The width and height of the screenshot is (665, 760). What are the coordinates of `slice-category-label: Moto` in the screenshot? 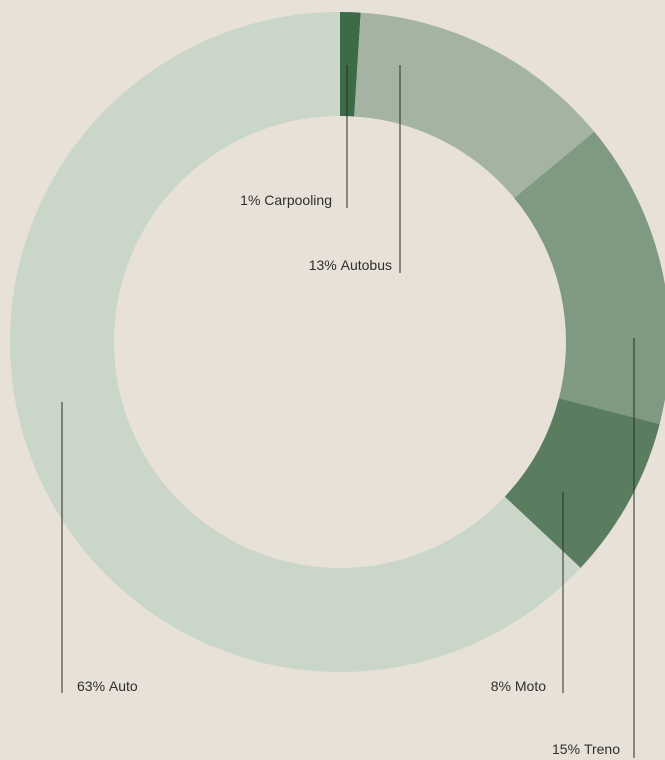 It's located at (530, 686).